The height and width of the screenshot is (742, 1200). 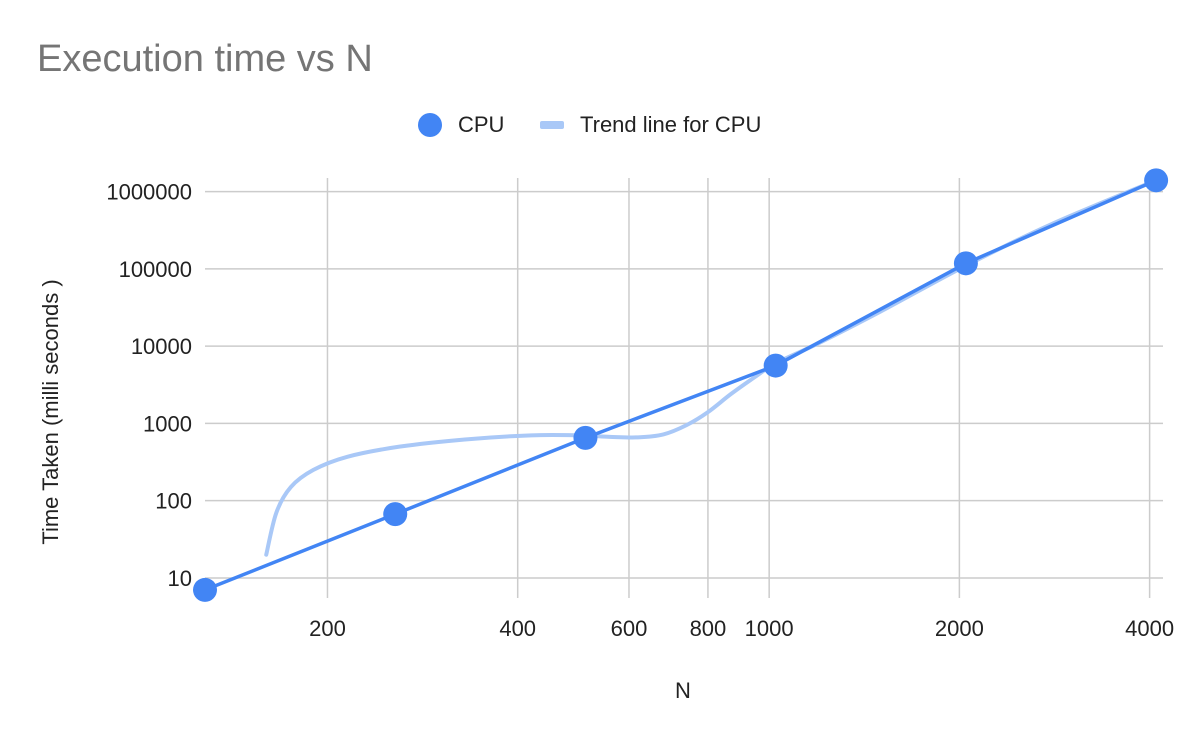 I want to click on x-axis-label: N, so click(x=683, y=690).